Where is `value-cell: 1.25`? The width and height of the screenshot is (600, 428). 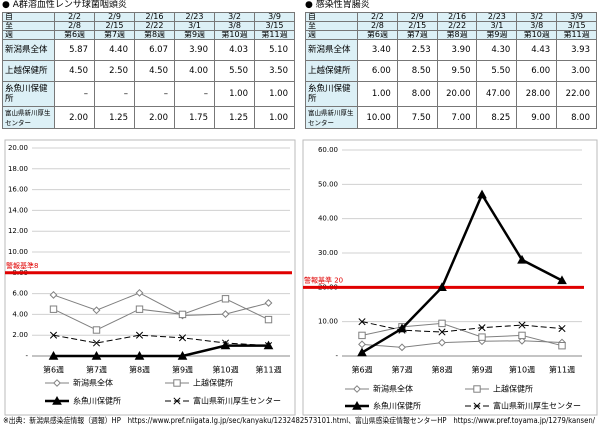
value-cell: 1.25 is located at coordinates (114, 117).